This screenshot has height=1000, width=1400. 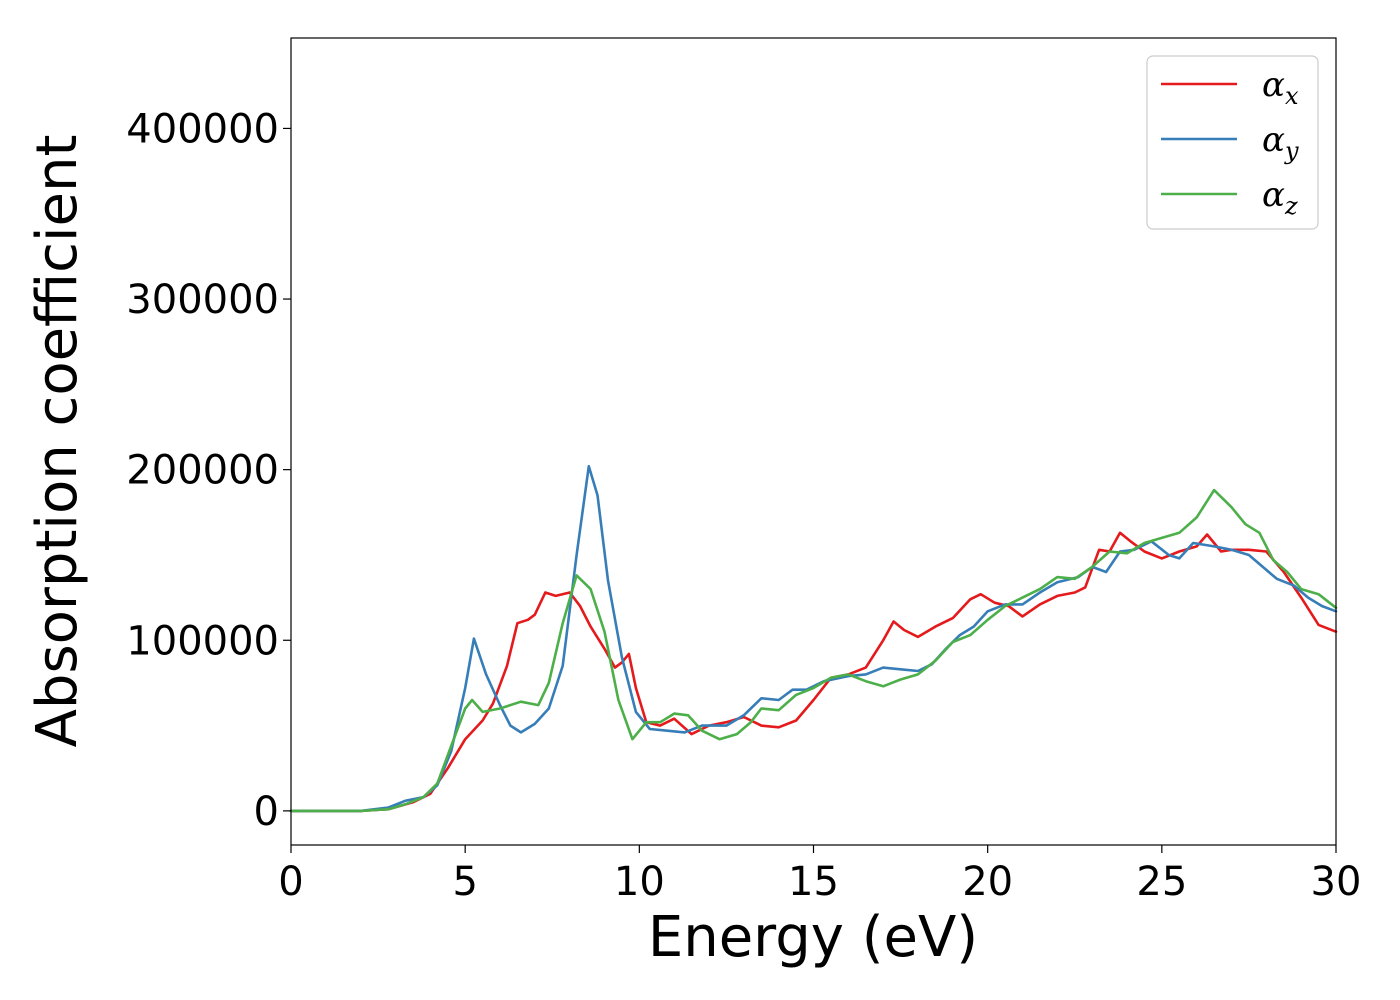 What do you see at coordinates (1291, 151) in the screenshot?
I see `legend-label-subscript: y` at bounding box center [1291, 151].